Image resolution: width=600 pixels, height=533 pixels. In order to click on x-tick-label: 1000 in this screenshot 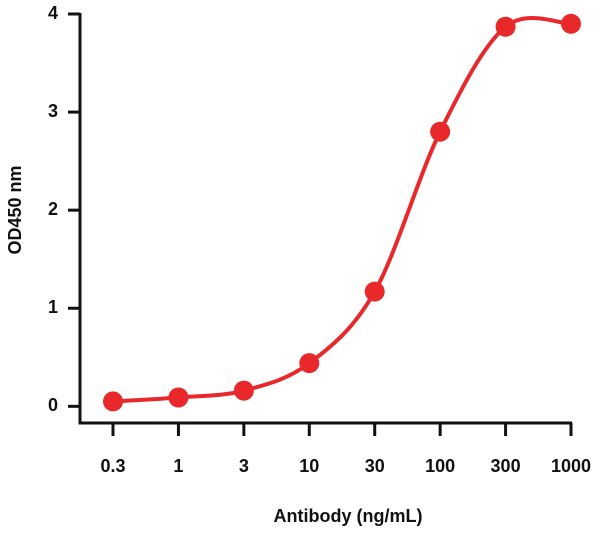, I will do `click(571, 466)`.